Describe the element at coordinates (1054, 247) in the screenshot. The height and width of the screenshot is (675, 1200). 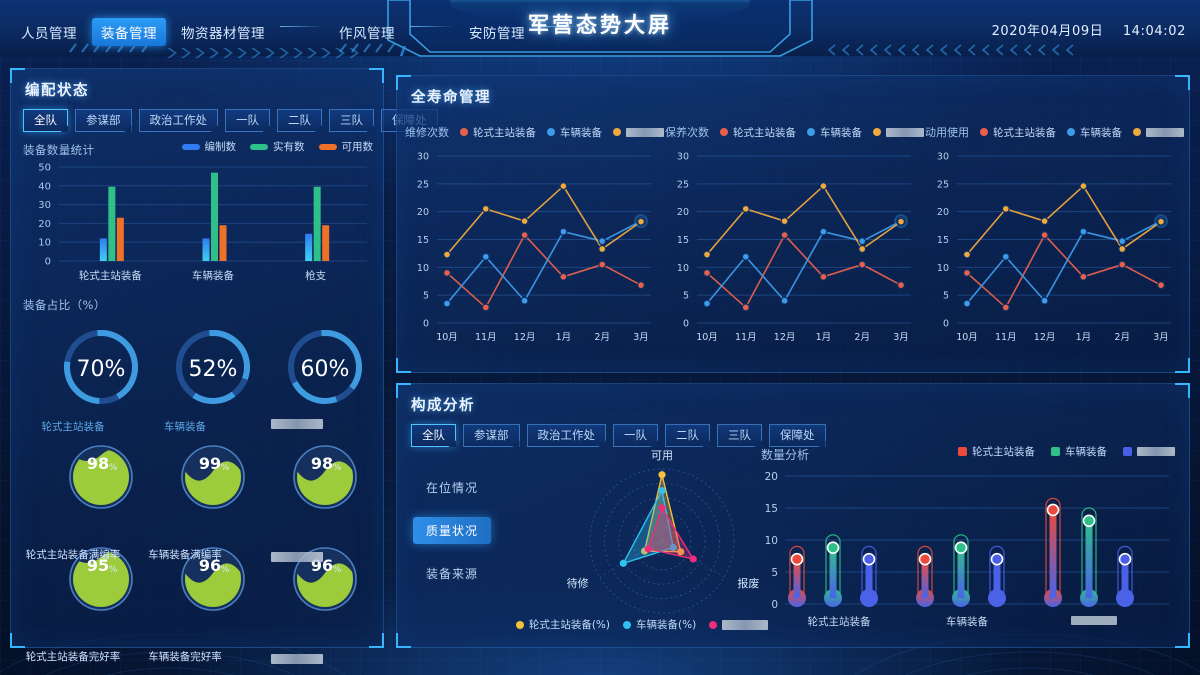
I see `usage-count-line-chart: 0 5 10 15 20 25 30 10月 11月 12月 1月 2月 3月` at that location.